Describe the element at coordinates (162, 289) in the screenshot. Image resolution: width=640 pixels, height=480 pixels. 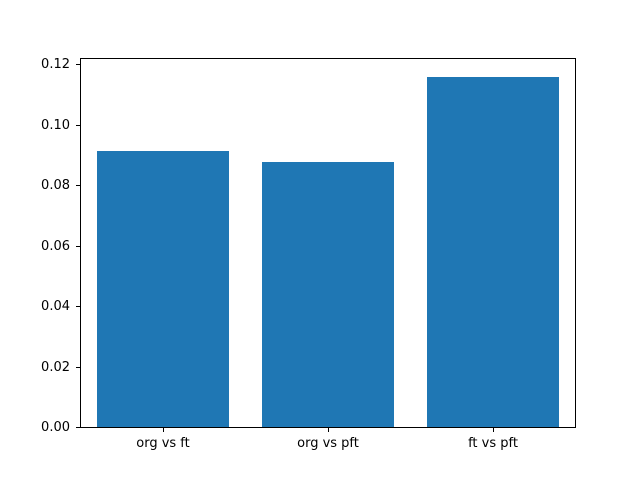
I see `bar-org-vs-ft` at that location.